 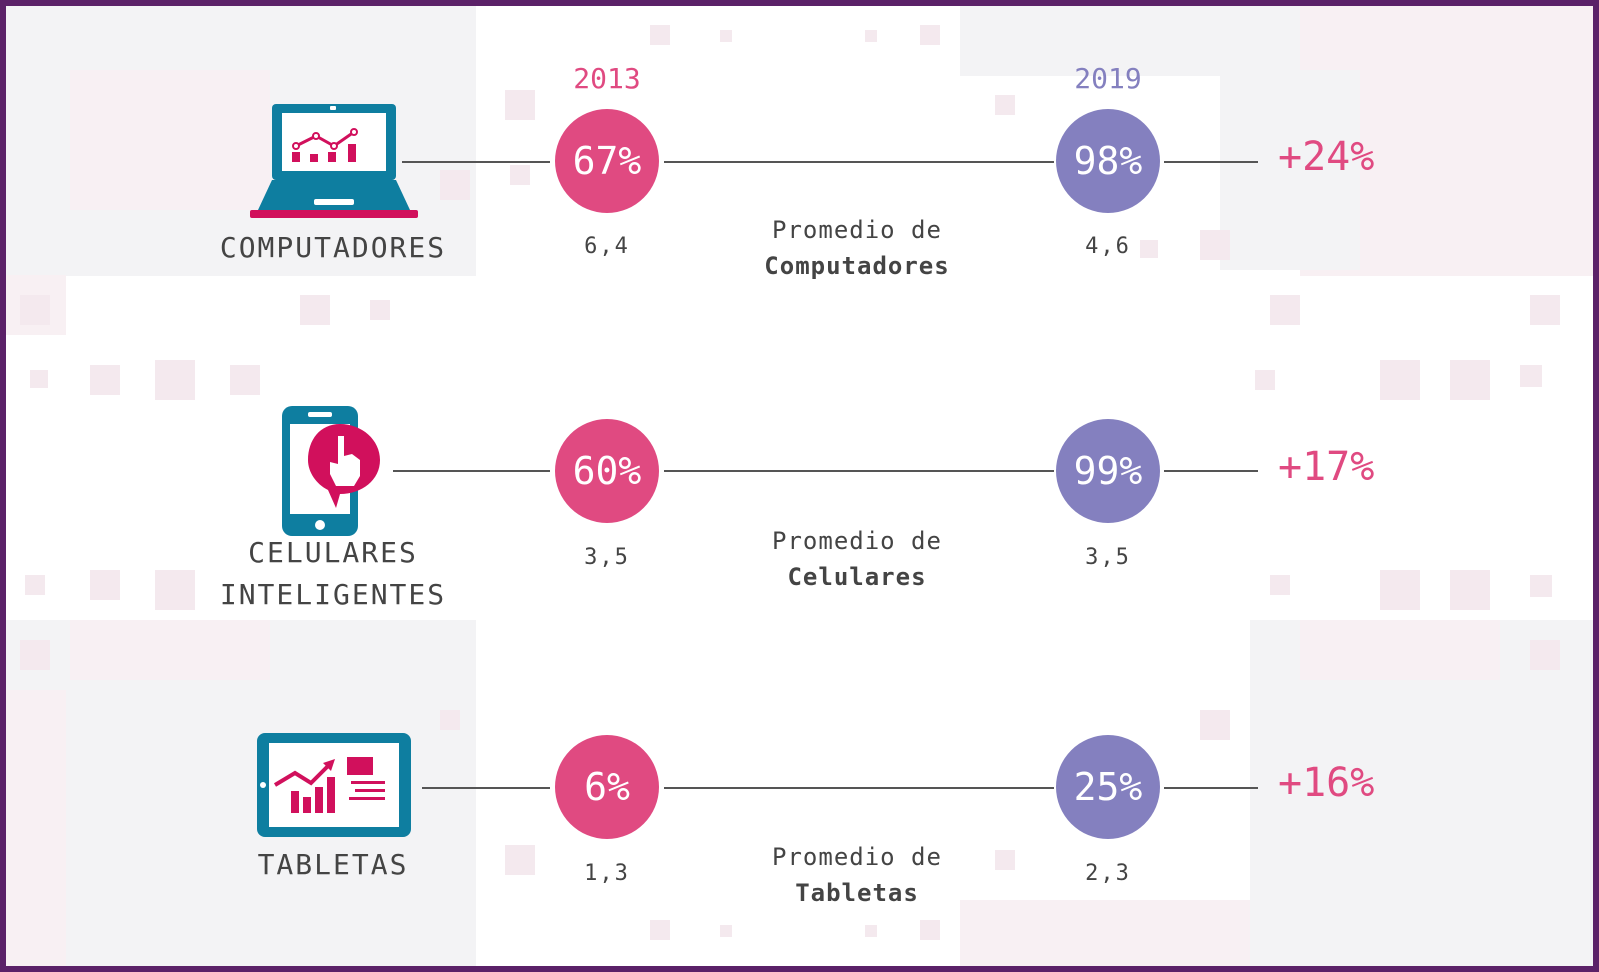 What do you see at coordinates (333, 574) in the screenshot?
I see `category-label: CELULARES INTELIGENTES` at bounding box center [333, 574].